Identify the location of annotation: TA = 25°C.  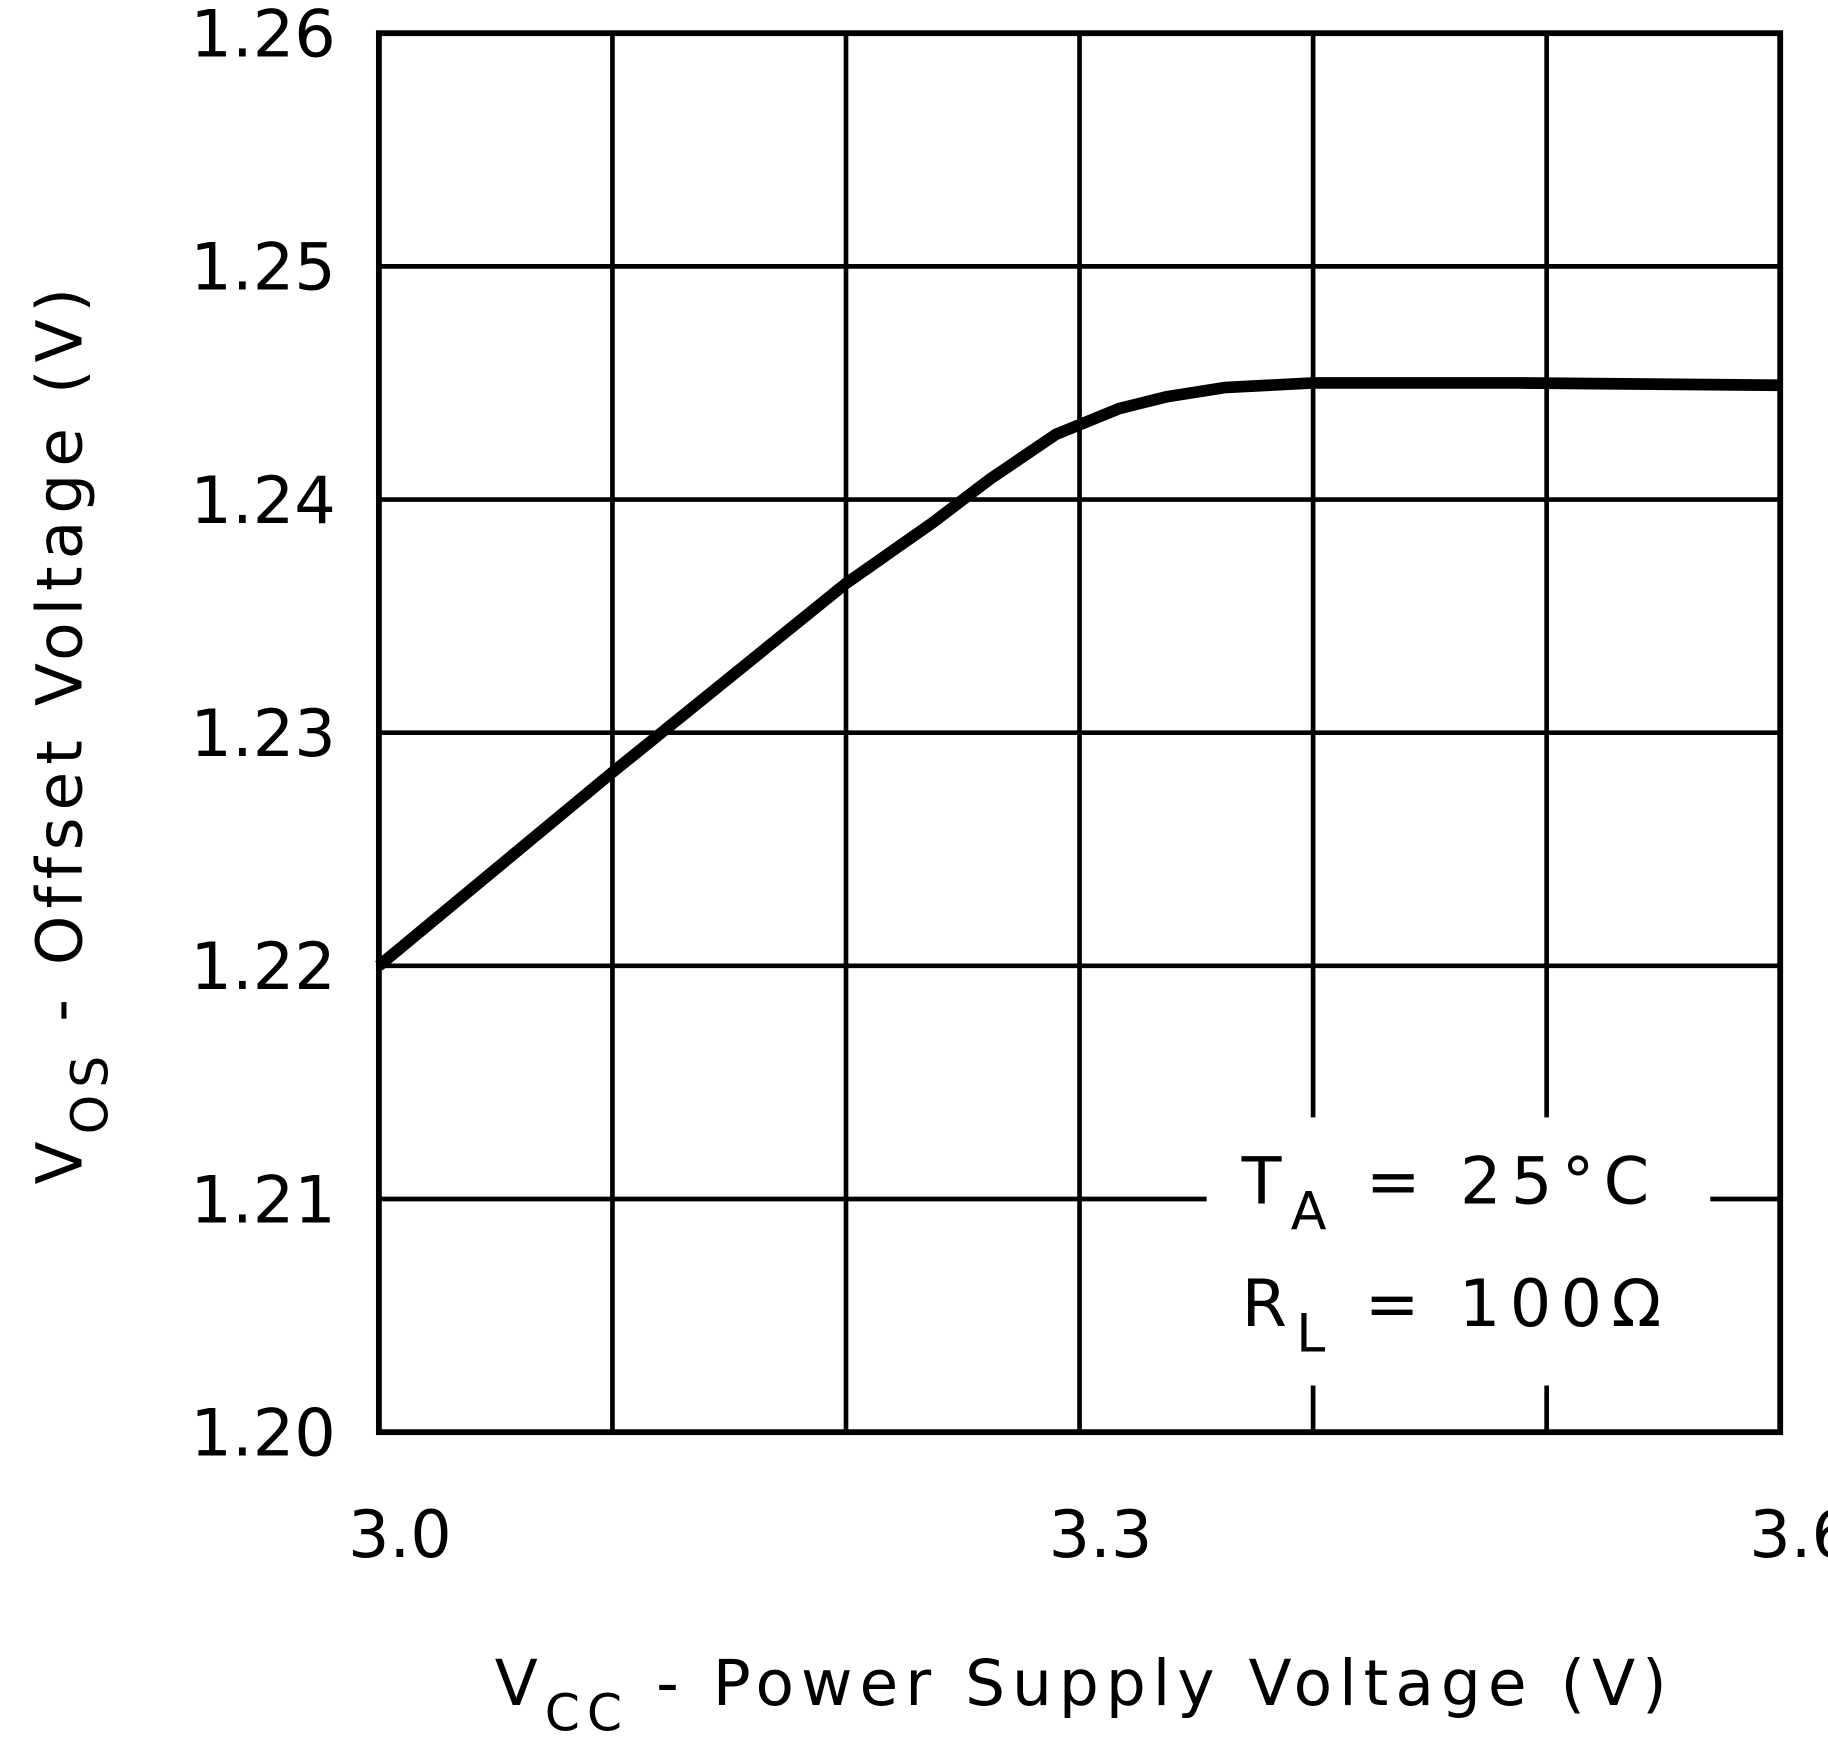
(1450, 1193).